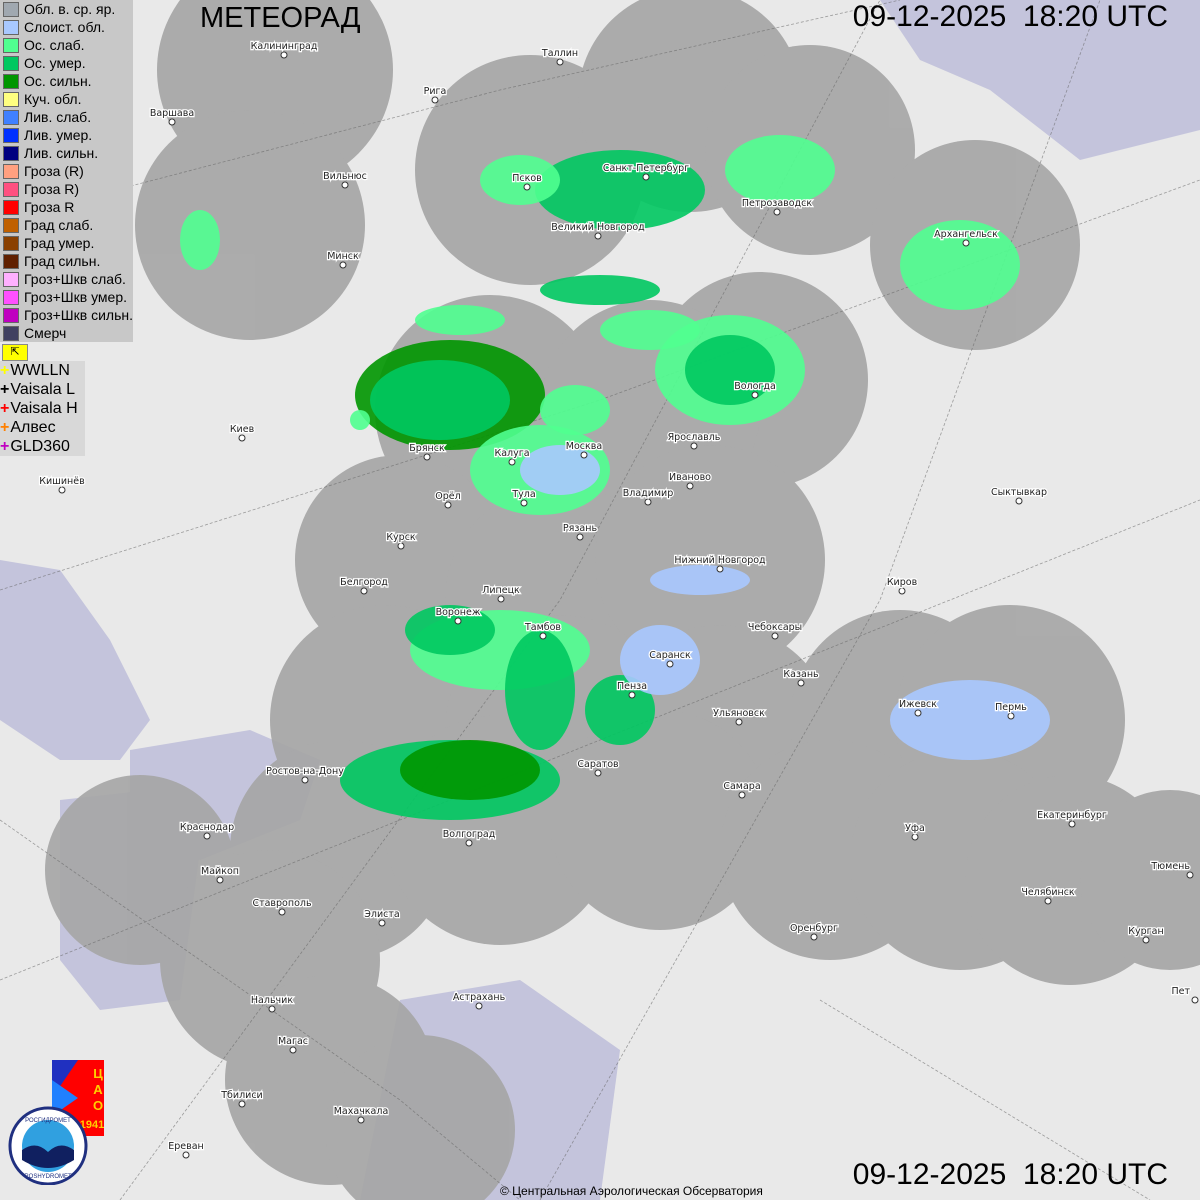  What do you see at coordinates (48, 1145) in the screenshot?
I see `roshydromet-logo: РОСГИДРОМЕТ ROSHYDROMET` at bounding box center [48, 1145].